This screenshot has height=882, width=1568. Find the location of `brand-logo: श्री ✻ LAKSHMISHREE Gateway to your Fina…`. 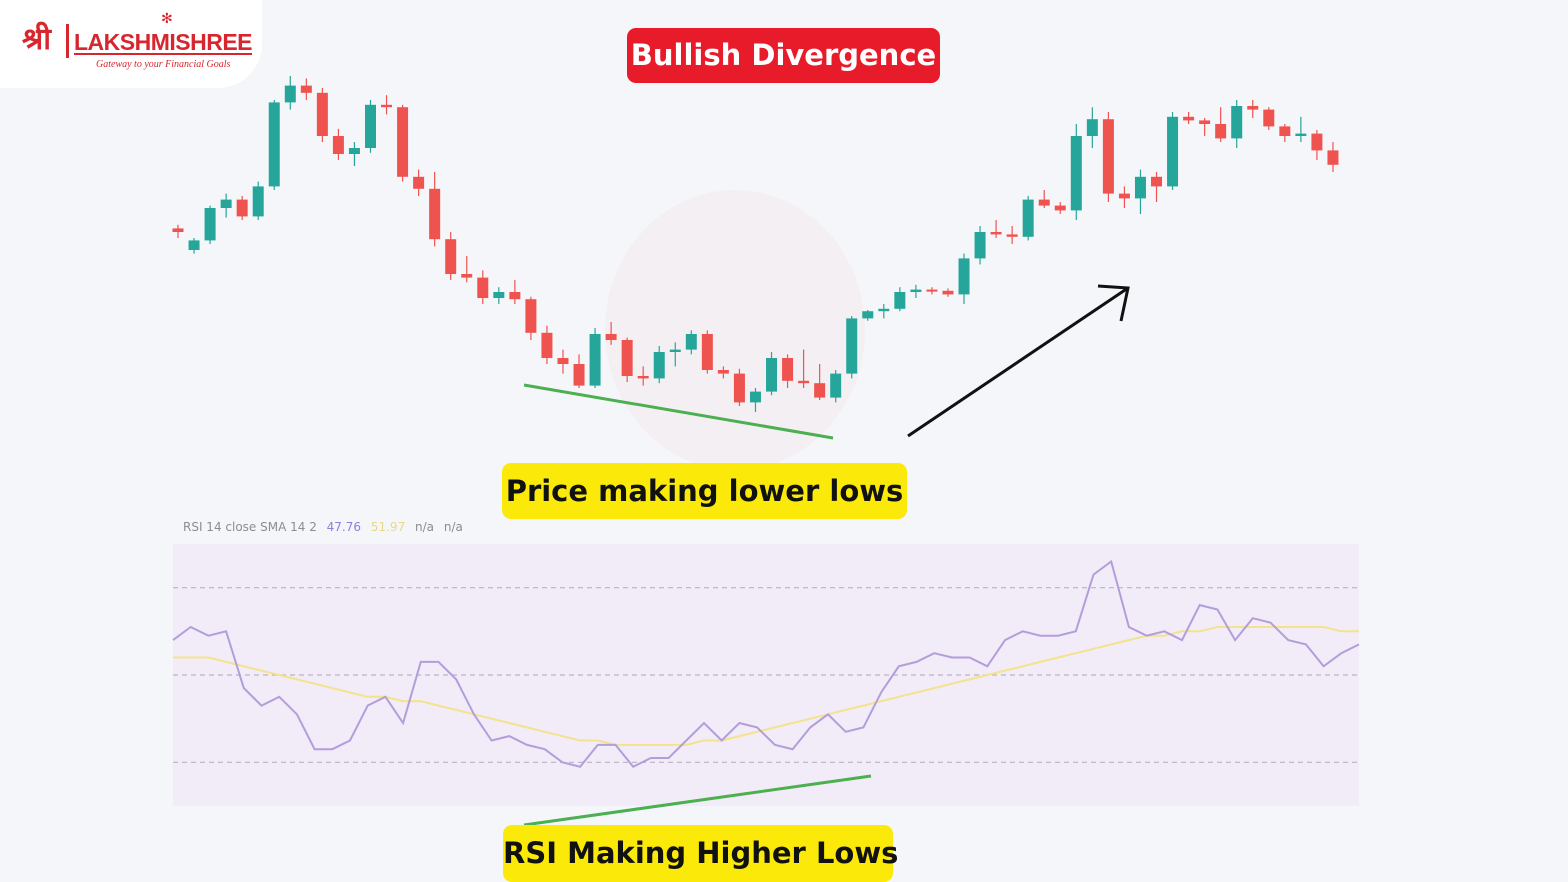

brand-logo: श्री ✻ LAKSHMISHREE Gateway to your Fina… is located at coordinates (131, 44).